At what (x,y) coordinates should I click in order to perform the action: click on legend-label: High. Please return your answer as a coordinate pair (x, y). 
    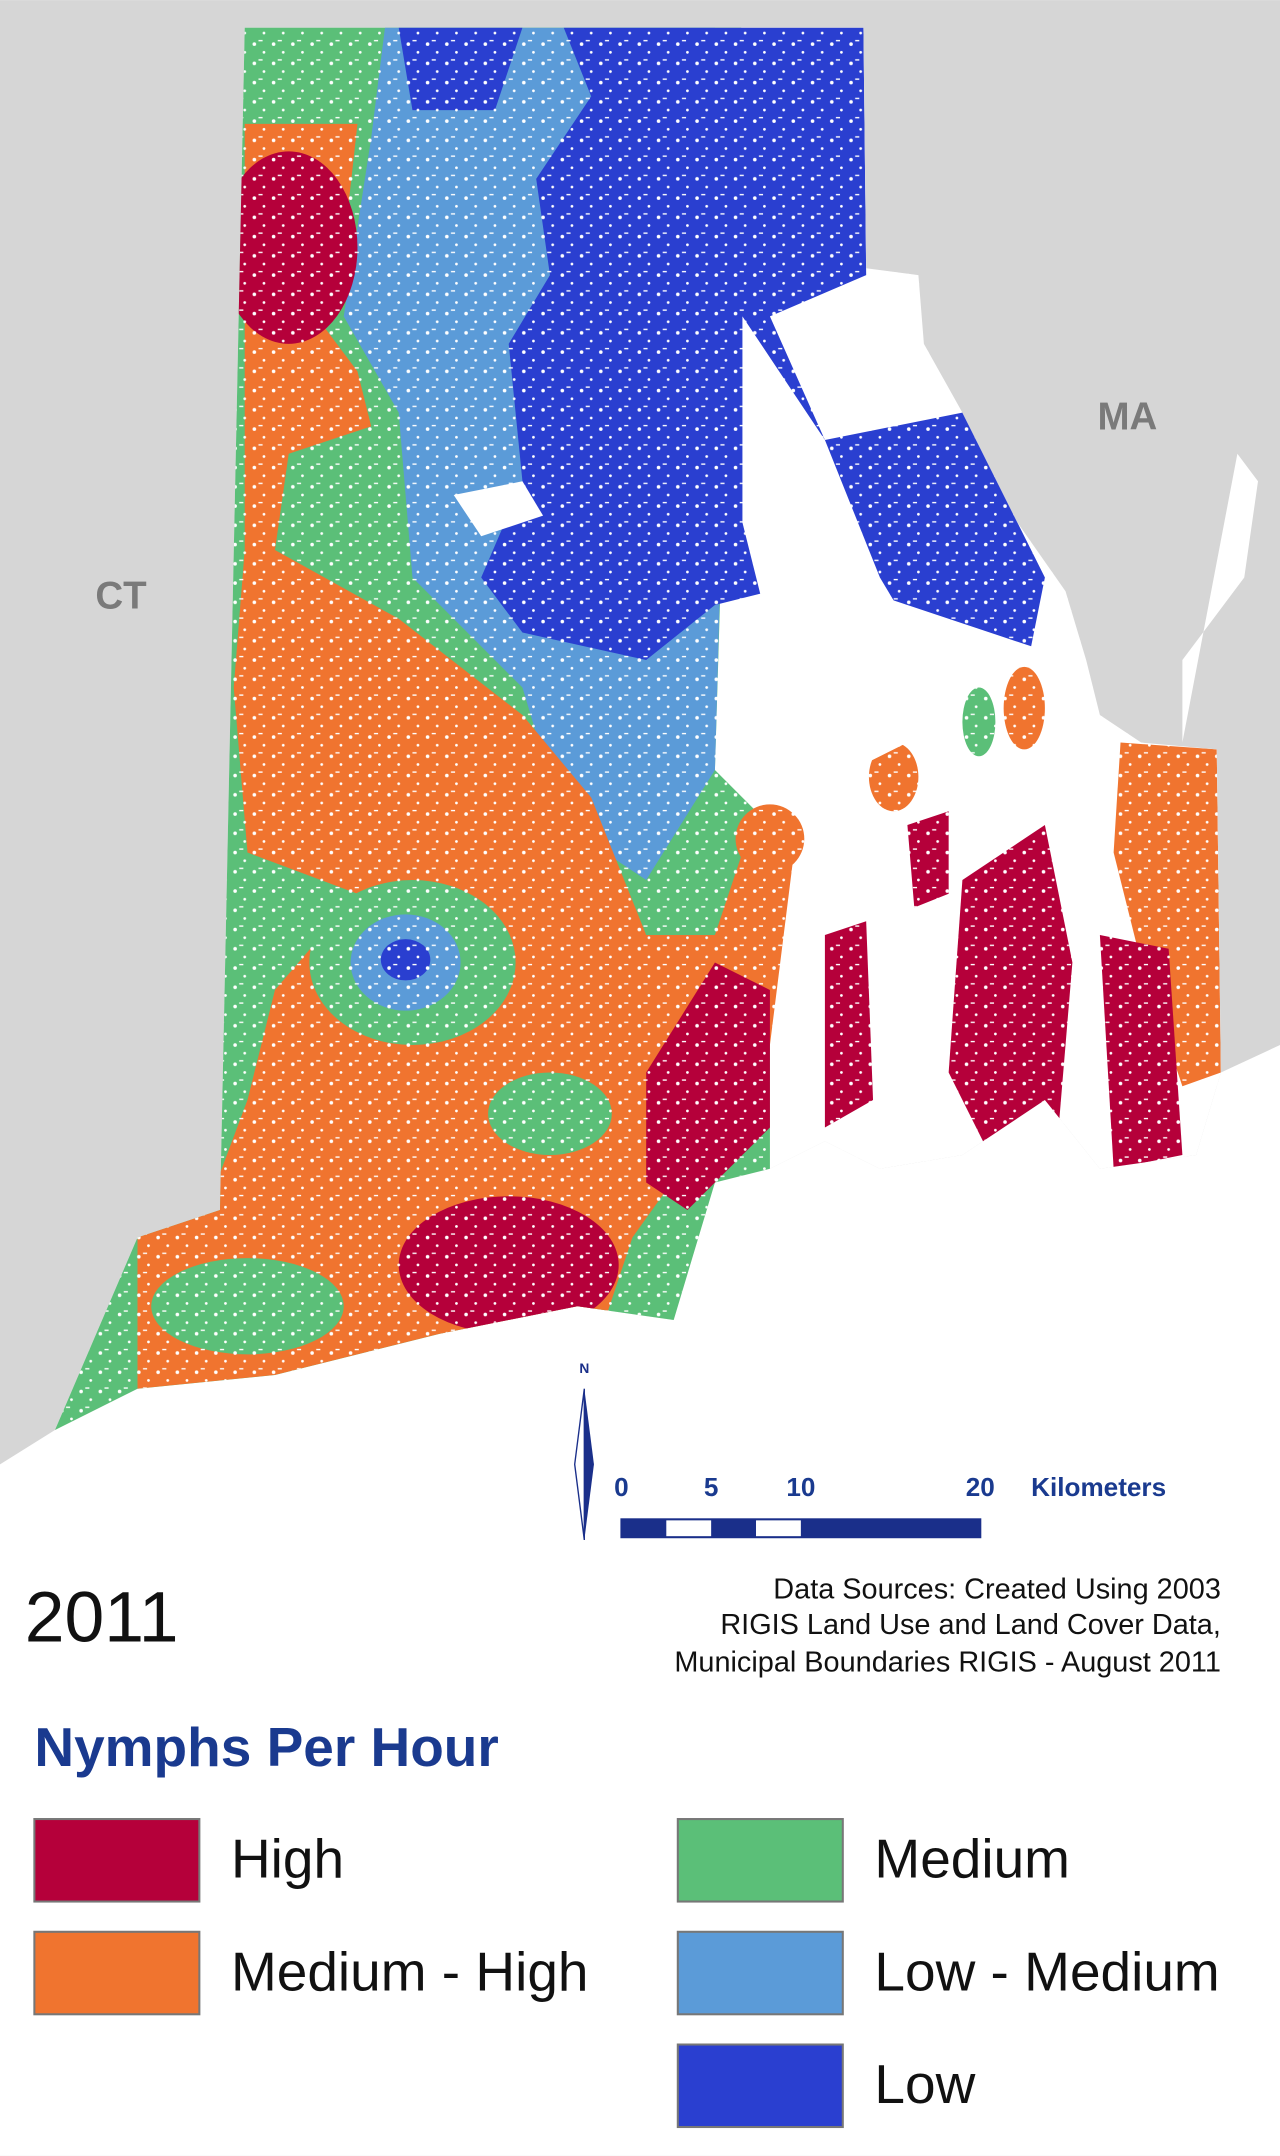
    Looking at the image, I should click on (287, 1859).